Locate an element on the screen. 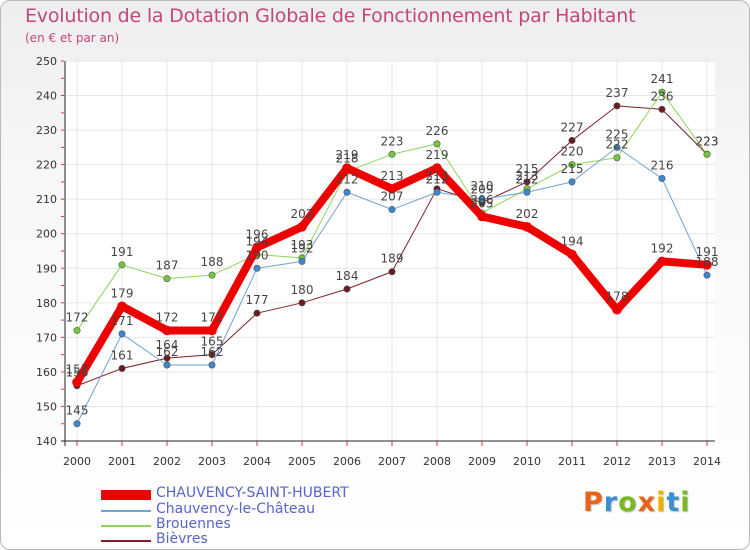 The height and width of the screenshot is (550, 750). data-label-brouennes: 226 is located at coordinates (437, 131).